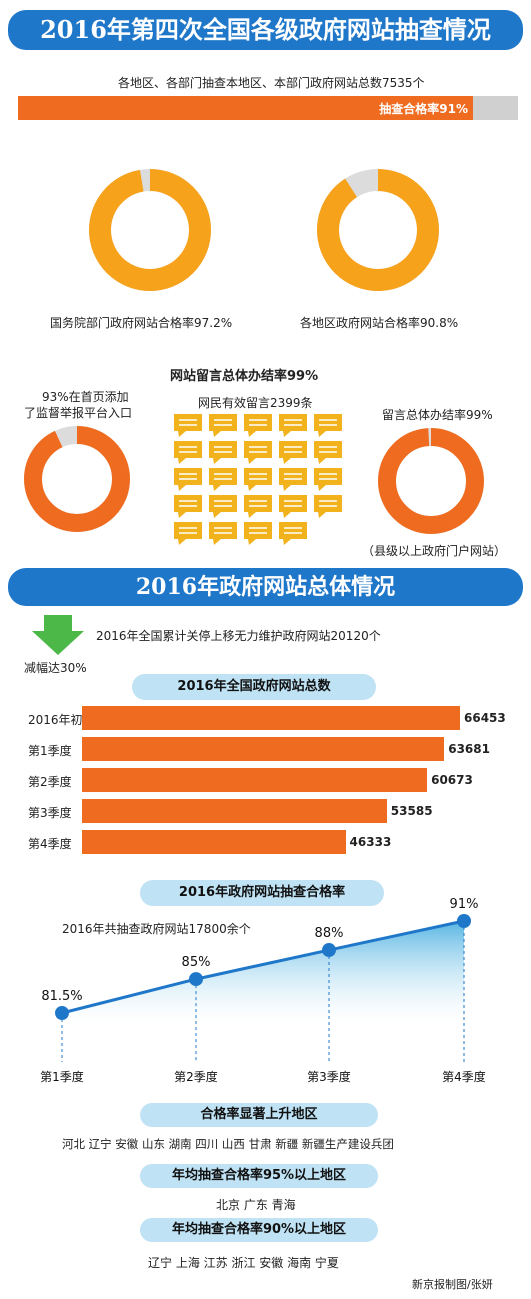  What do you see at coordinates (244, 376) in the screenshot?
I see `messages-title: 网站留言总体办结率99%` at bounding box center [244, 376].